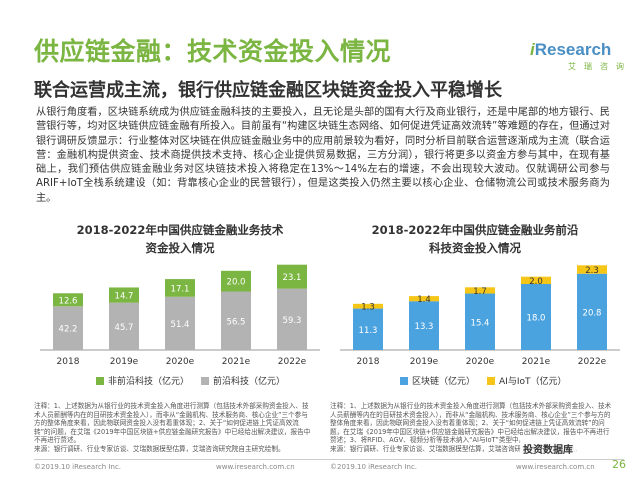 Image resolution: width=640 pixels, height=480 pixels. What do you see at coordinates (600, 66) in the screenshot?
I see `logo-subtitle: 艾瑞咨询` at bounding box center [600, 66].